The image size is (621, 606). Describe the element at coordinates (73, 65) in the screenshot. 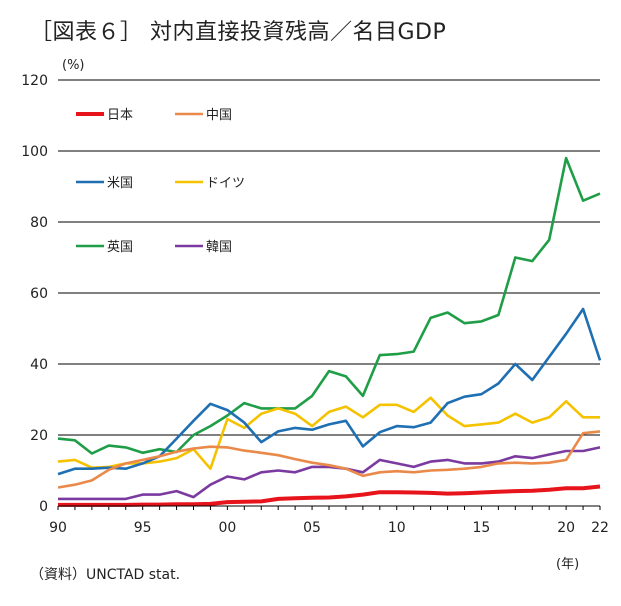

I see `y-axis-unit: (%)` at that location.